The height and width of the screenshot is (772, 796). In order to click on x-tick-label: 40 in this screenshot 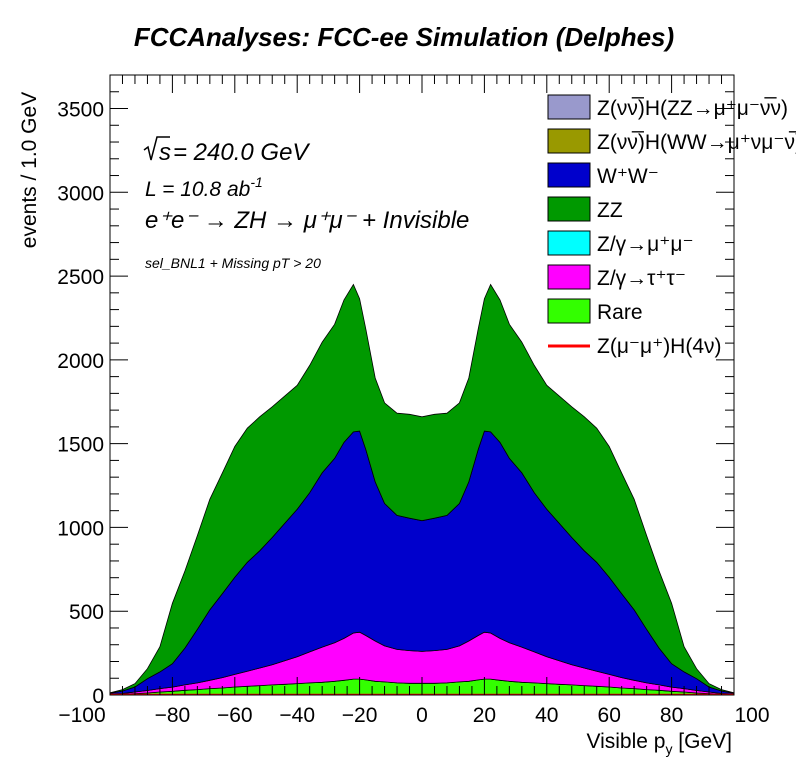, I will do `click(546, 715)`.